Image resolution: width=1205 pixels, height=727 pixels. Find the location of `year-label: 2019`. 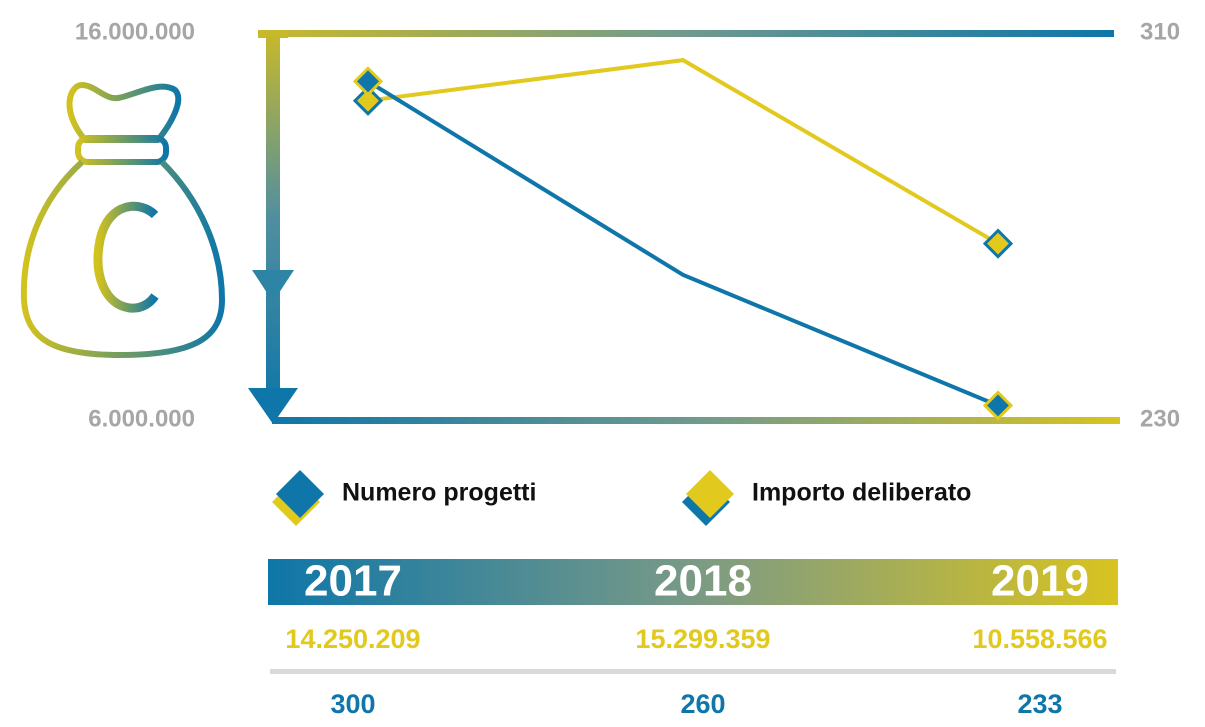

year-label: 2019 is located at coordinates (1040, 581).